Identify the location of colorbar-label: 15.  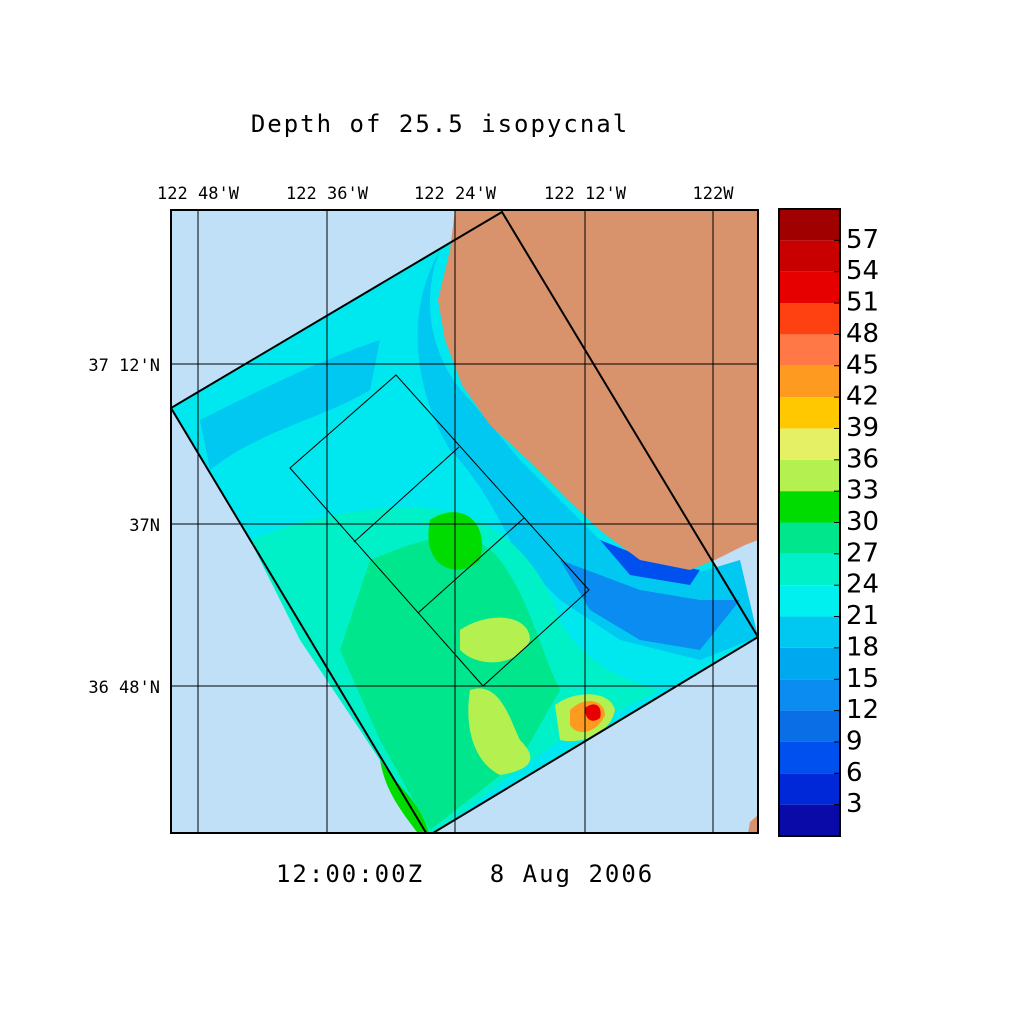
(862, 679).